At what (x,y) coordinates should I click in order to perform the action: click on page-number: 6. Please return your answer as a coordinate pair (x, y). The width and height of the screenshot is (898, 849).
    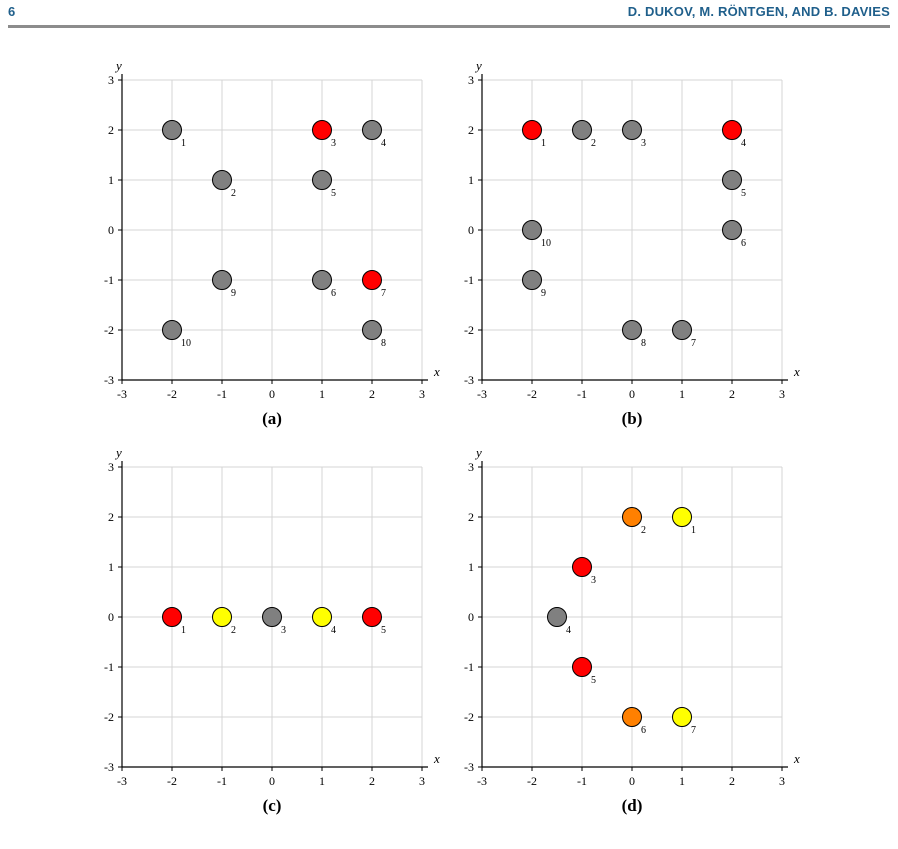
    Looking at the image, I should click on (12, 11).